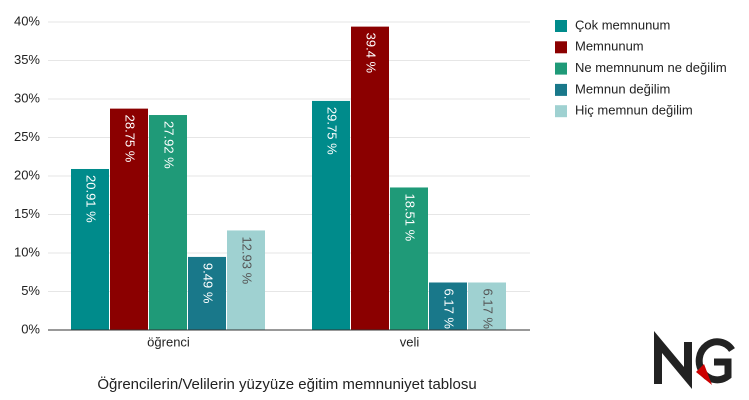 This screenshot has width=749, height=400. I want to click on y-tick-label: 40%, so click(27, 20).